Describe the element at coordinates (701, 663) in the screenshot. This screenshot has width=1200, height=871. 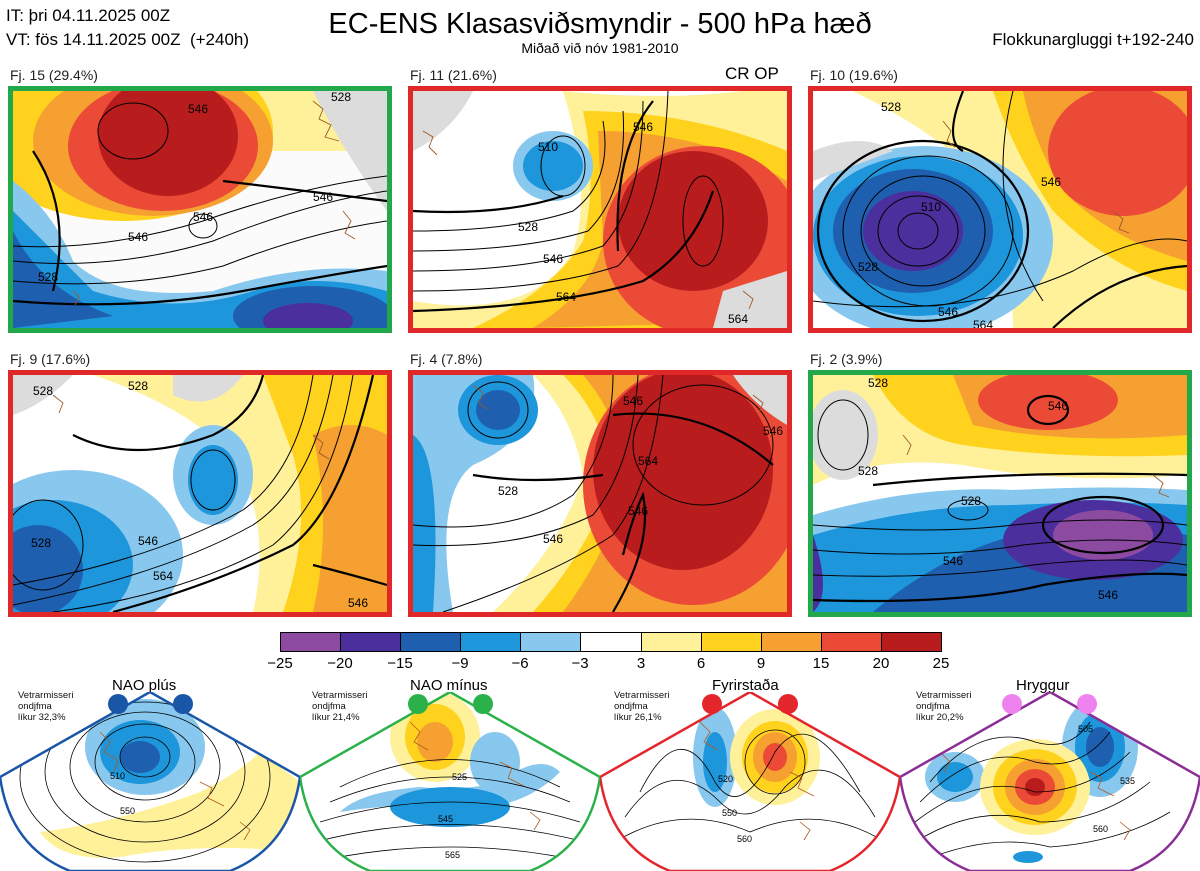
I see `colorbar-tick: 6` at that location.